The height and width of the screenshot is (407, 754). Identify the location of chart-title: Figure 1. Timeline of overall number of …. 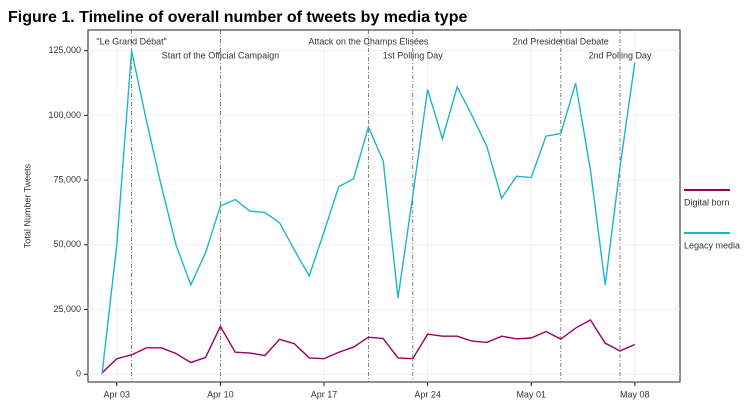
(237, 17).